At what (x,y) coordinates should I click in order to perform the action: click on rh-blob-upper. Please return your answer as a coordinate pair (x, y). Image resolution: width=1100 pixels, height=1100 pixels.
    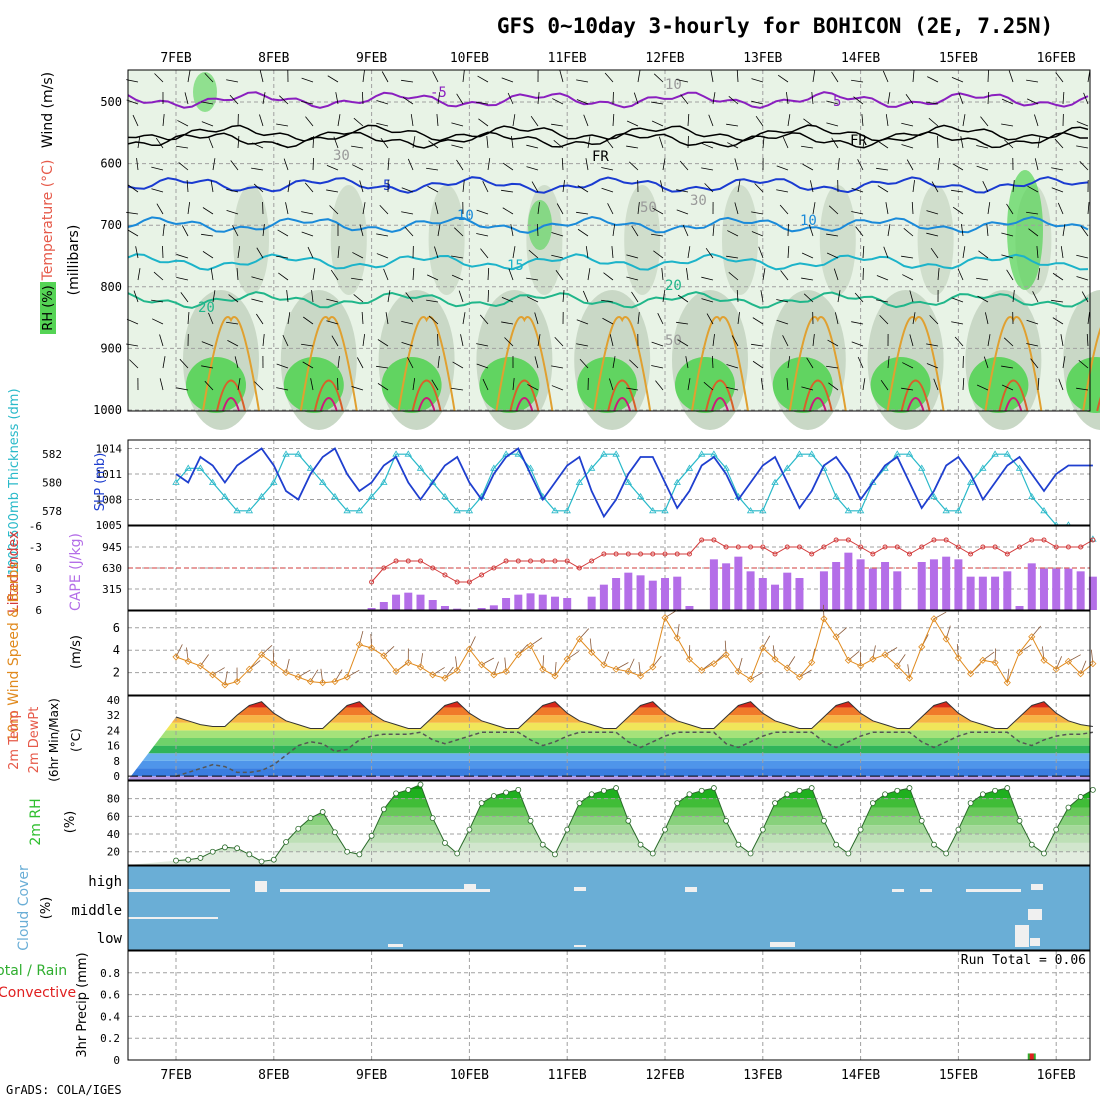
    Looking at the image, I should click on (251, 240).